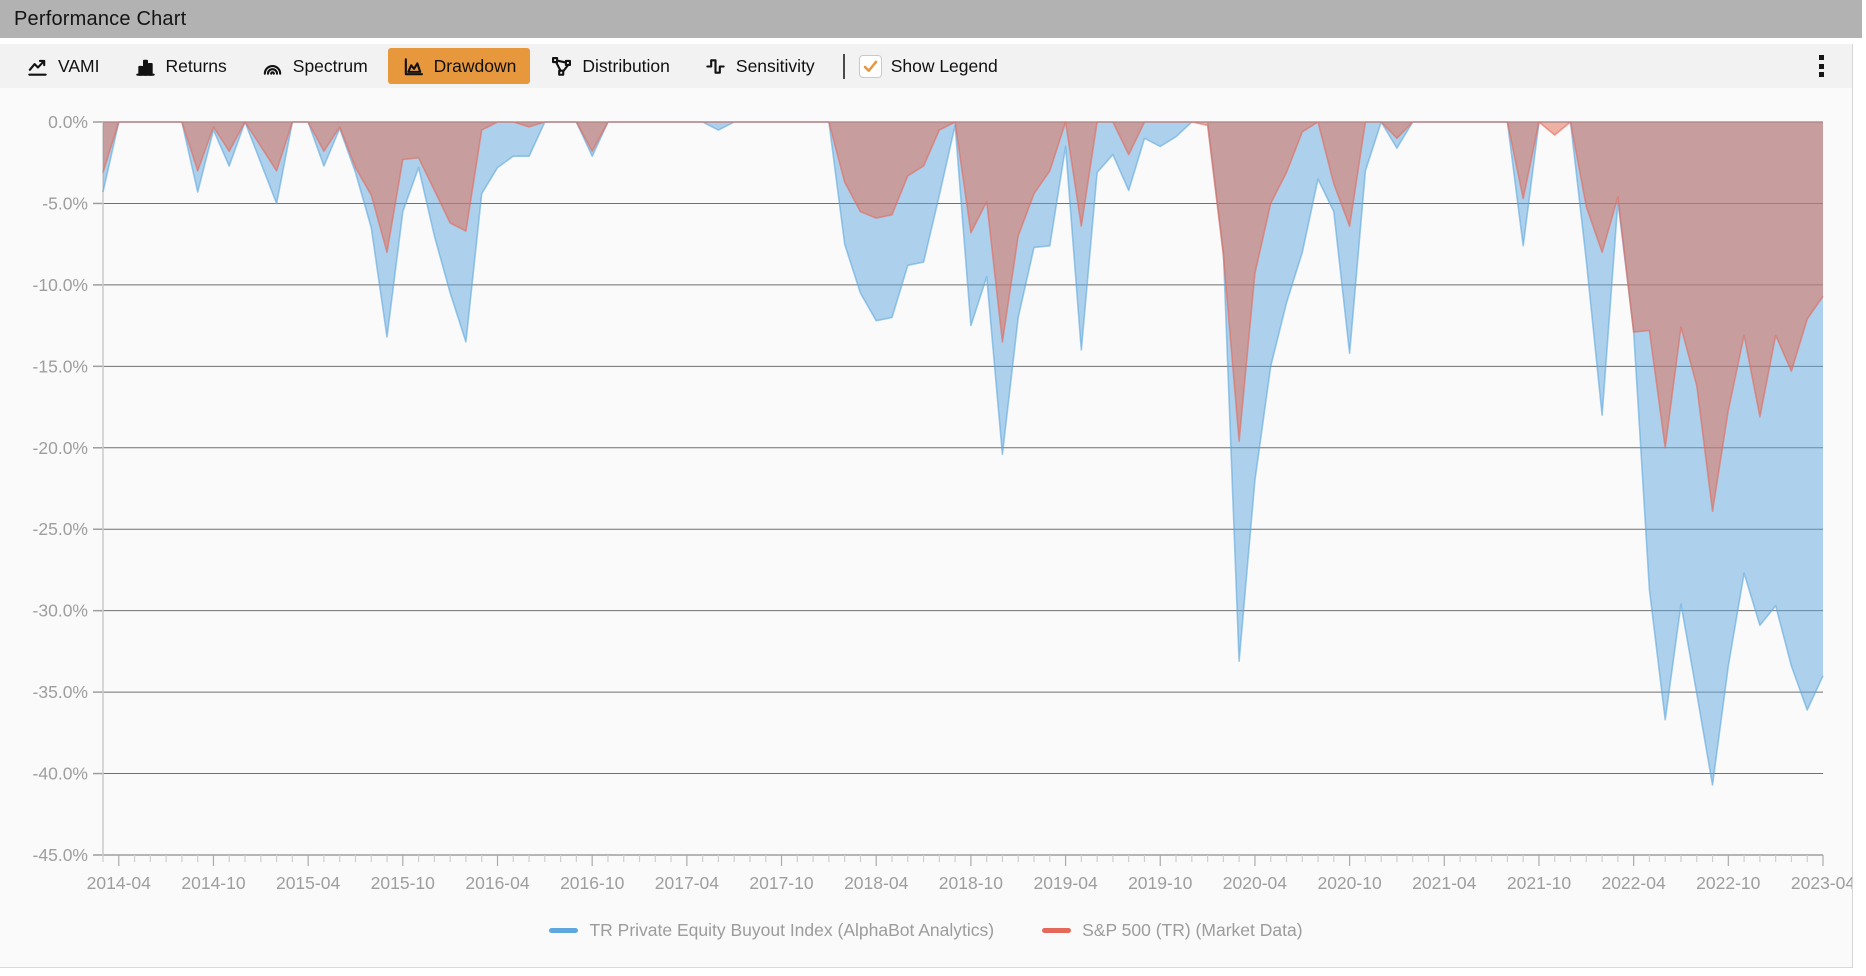  What do you see at coordinates (213, 883) in the screenshot?
I see `x-axis-label: 2014-10` at bounding box center [213, 883].